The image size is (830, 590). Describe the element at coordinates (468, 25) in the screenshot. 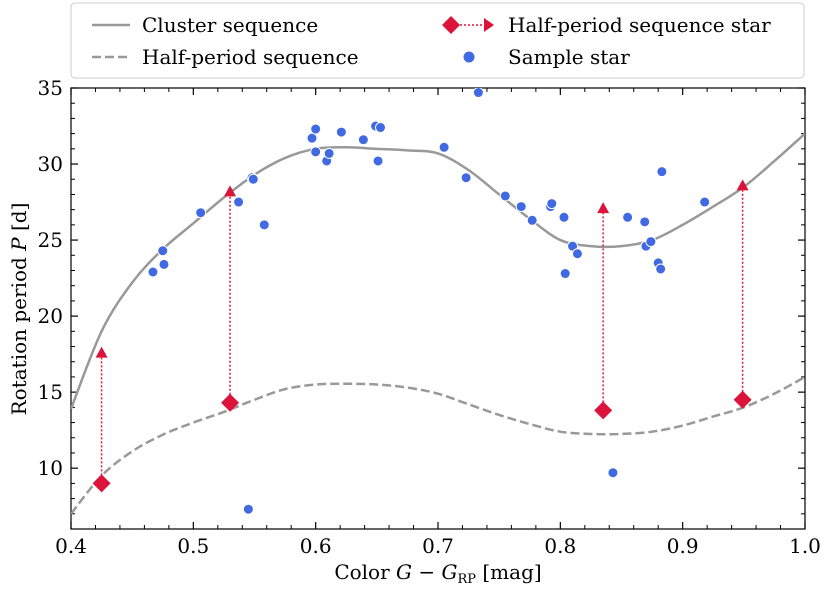

I see `legend-half-period-star-icon` at that location.